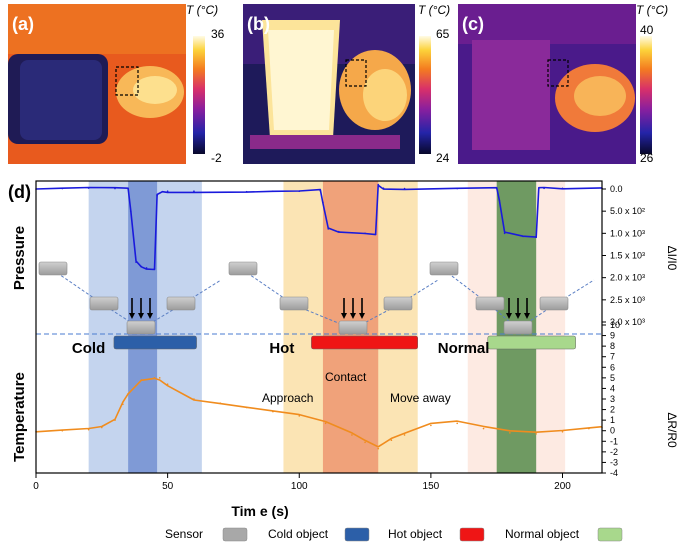 The height and width of the screenshot is (547, 685). What do you see at coordinates (562, 486) in the screenshot?
I see `x-tick-label-4: 200` at bounding box center [562, 486].